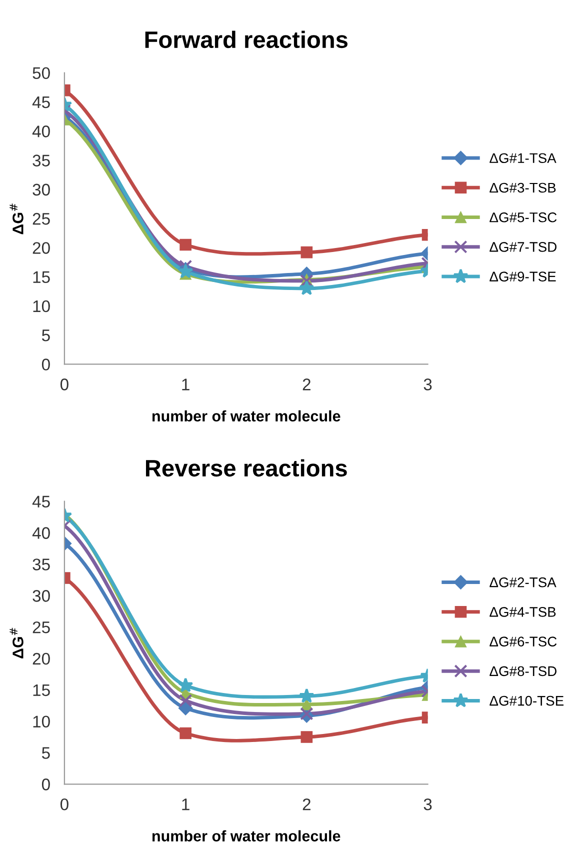 The height and width of the screenshot is (857, 586). Describe the element at coordinates (523, 247) in the screenshot. I see `legend-label: ΔG#7-TSD` at that location.